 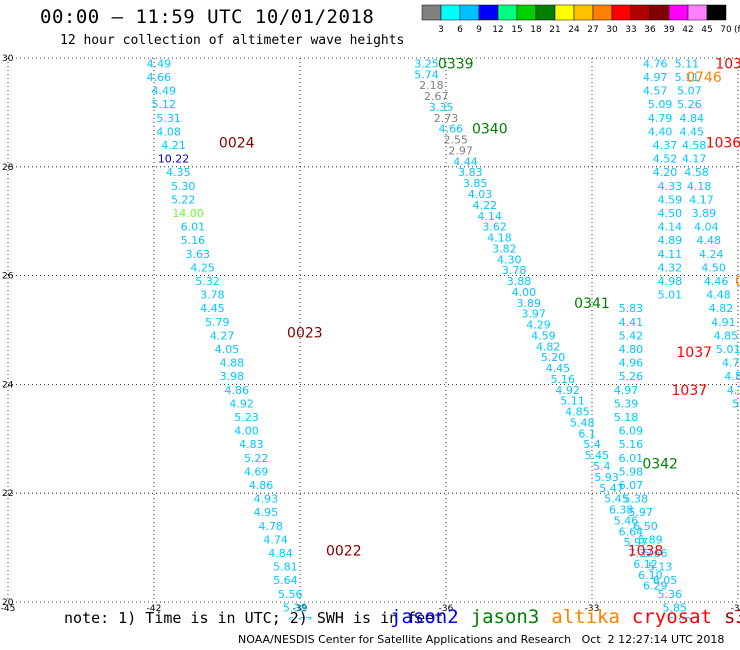 I want to click on colorbar-label: 36, so click(x=650, y=30).